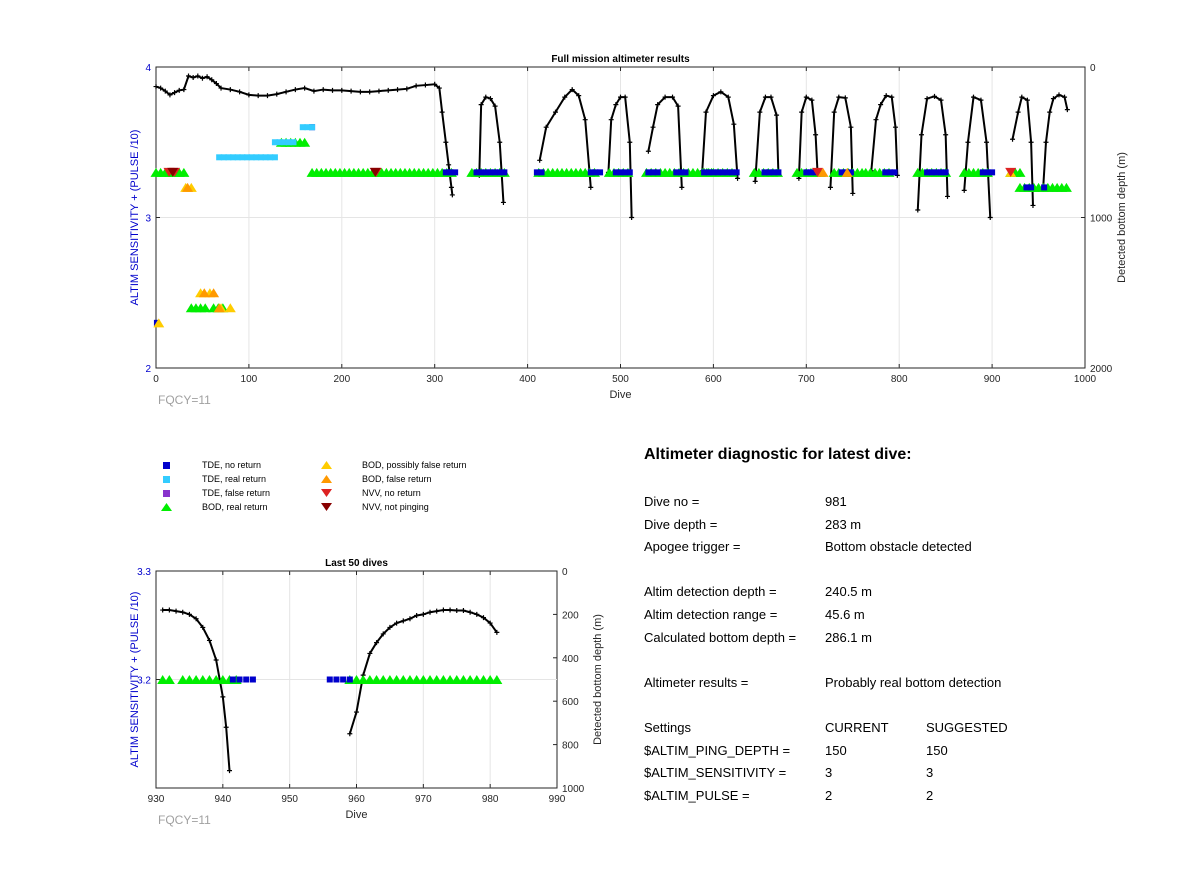  Describe the element at coordinates (817, 172) in the screenshot. I see `marker-nvv-no-return` at that location.